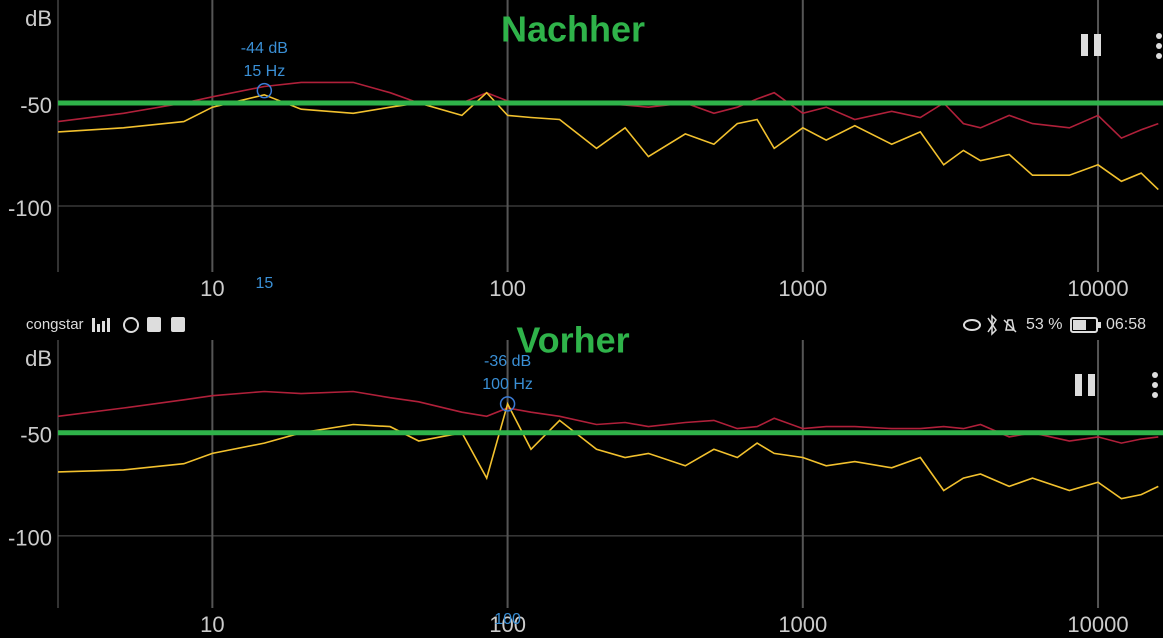 The image size is (1163, 638). I want to click on marker-axis-label: 100, so click(507, 619).